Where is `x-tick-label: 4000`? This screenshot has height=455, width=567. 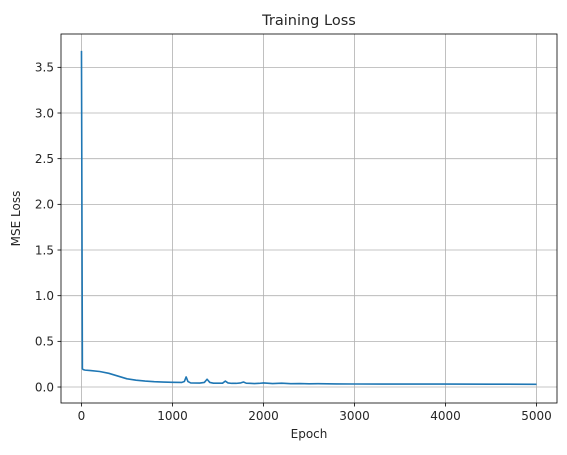
x-tick-label: 4000 is located at coordinates (445, 416).